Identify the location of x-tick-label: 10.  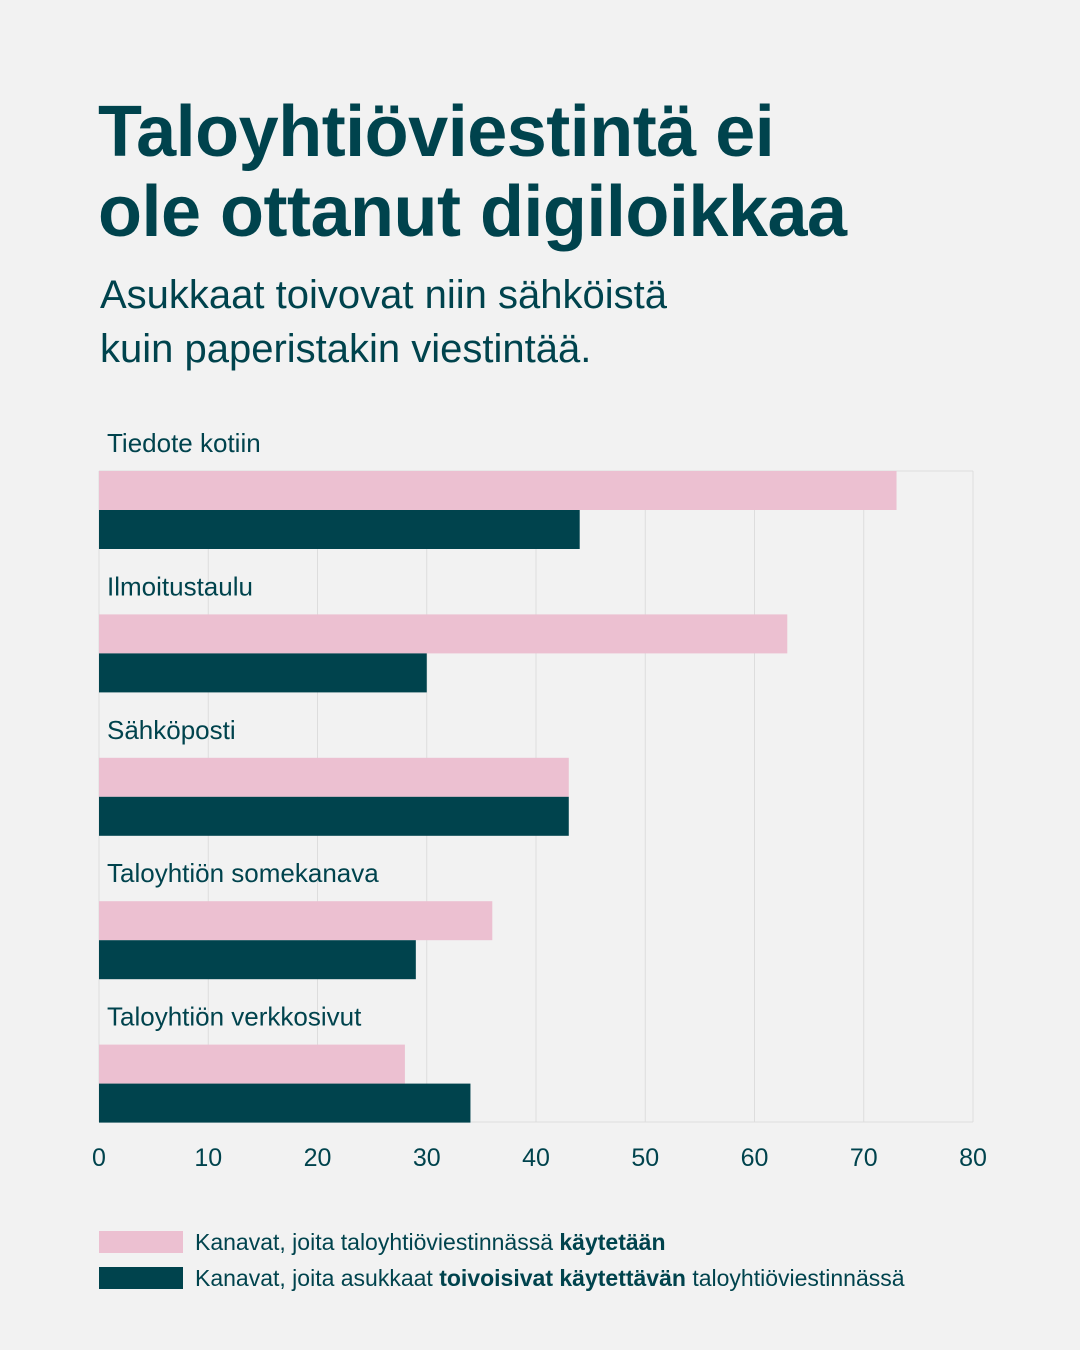
(208, 1158).